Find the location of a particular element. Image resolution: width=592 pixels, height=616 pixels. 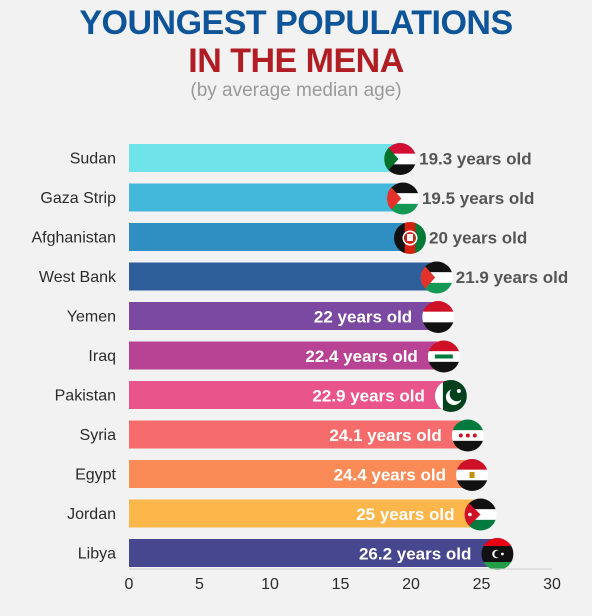

jordan-flag-icon is located at coordinates (480, 514).